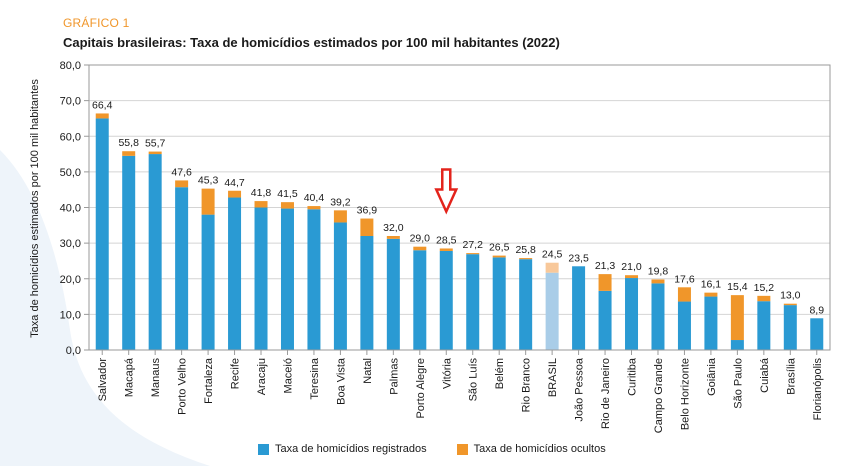 This screenshot has height=466, width=851. What do you see at coordinates (368, 371) in the screenshot?
I see `x-tick-label: Natal` at bounding box center [368, 371].